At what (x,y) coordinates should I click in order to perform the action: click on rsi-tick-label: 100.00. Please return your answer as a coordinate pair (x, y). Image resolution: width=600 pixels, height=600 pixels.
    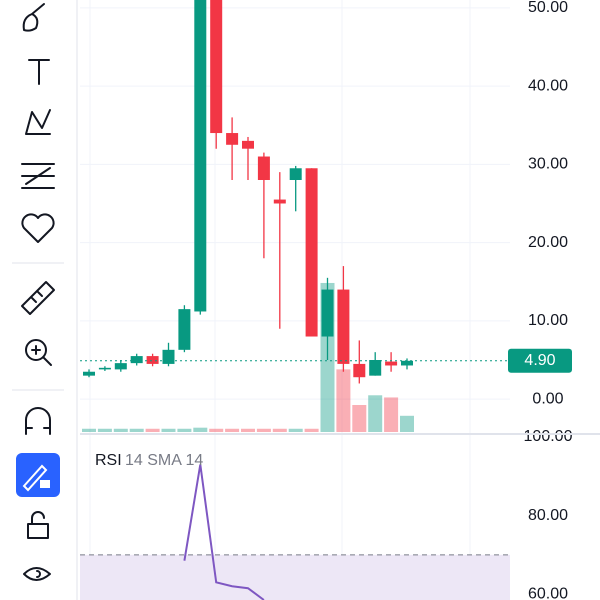
    Looking at the image, I should click on (548, 436).